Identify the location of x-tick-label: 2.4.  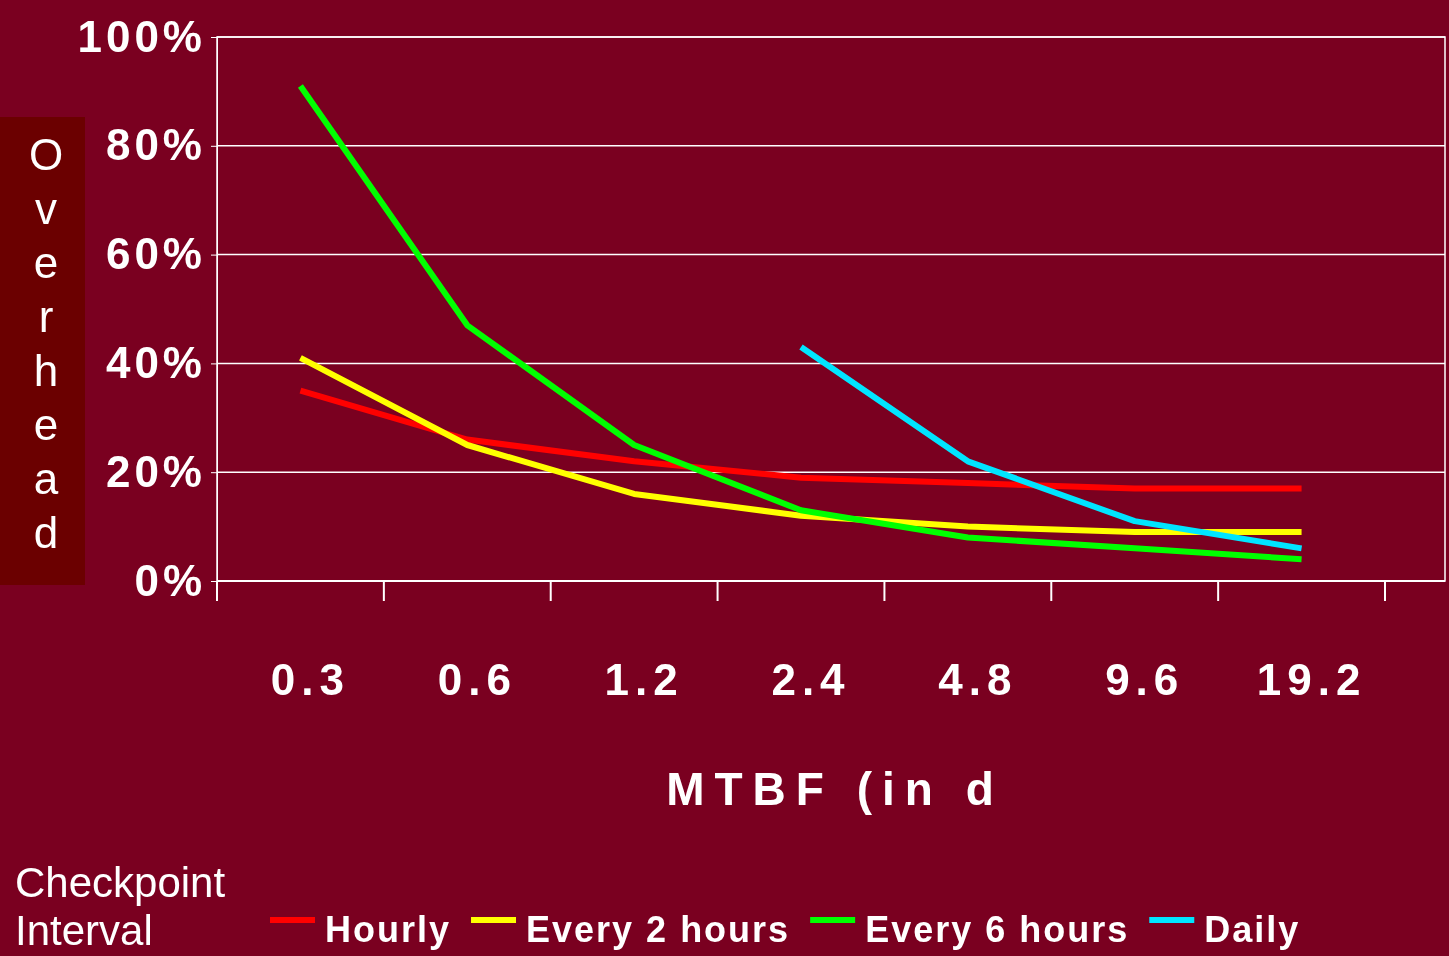
(811, 679).